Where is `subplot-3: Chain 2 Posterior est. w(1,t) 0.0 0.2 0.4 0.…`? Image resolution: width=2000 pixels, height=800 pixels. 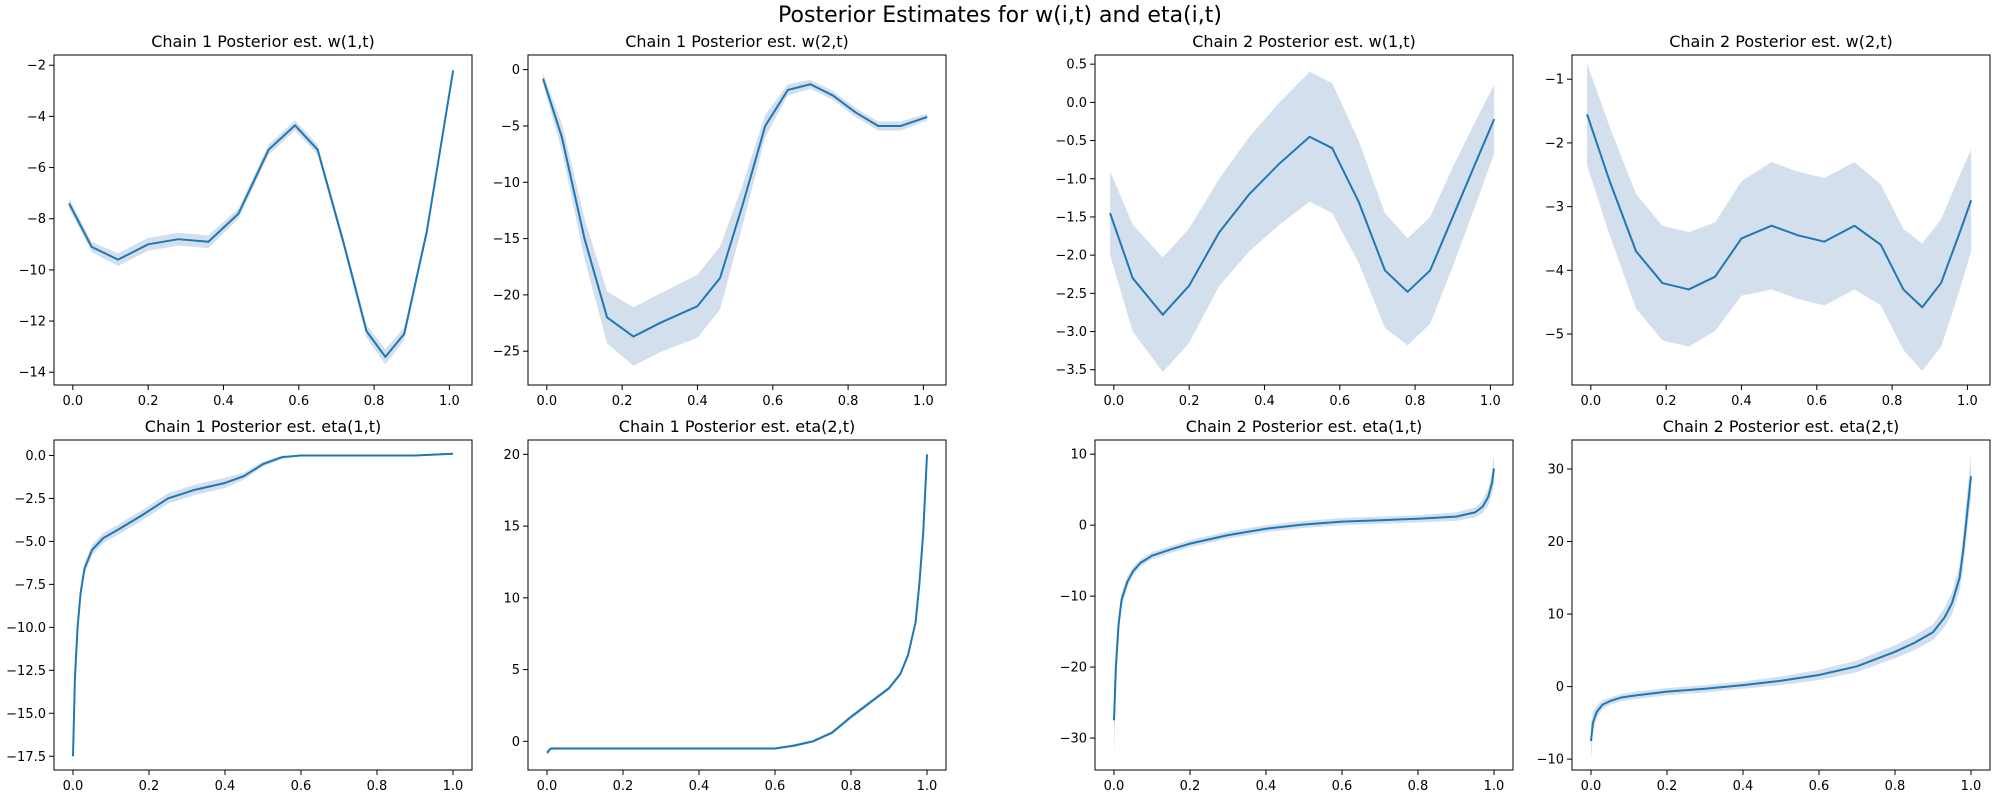 subplot-3: Chain 2 Posterior est. w(1,t) 0.0 0.2 0.4 0.… is located at coordinates (1284, 220).